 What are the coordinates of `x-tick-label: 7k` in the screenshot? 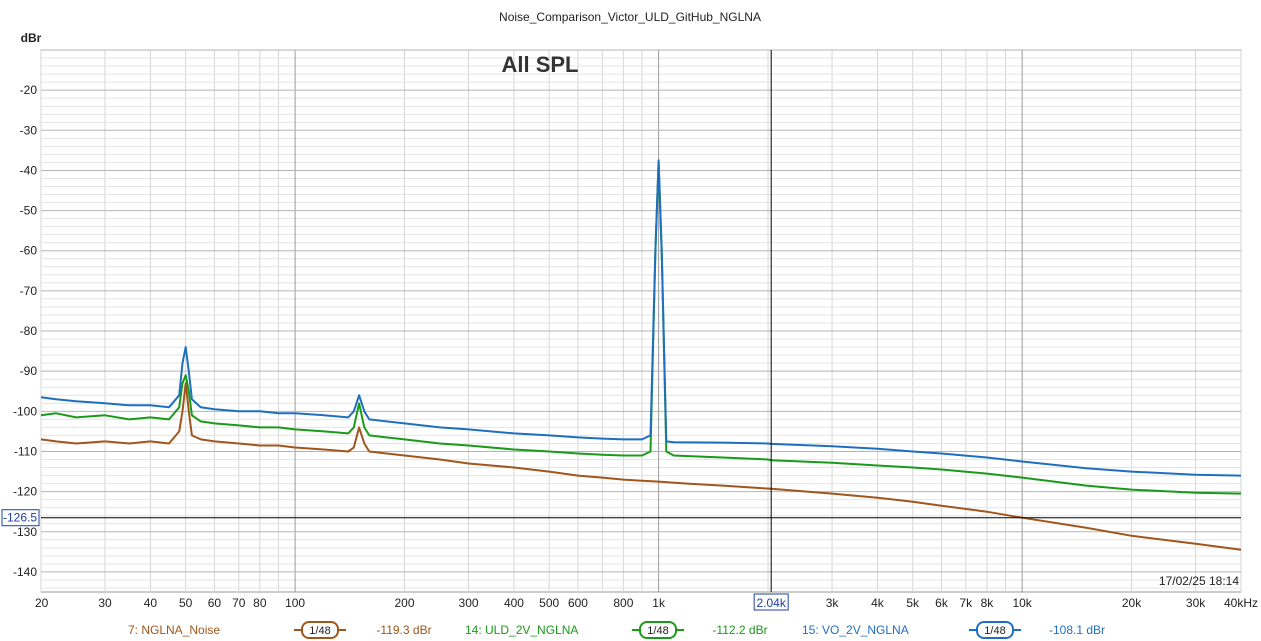 It's located at (966, 603).